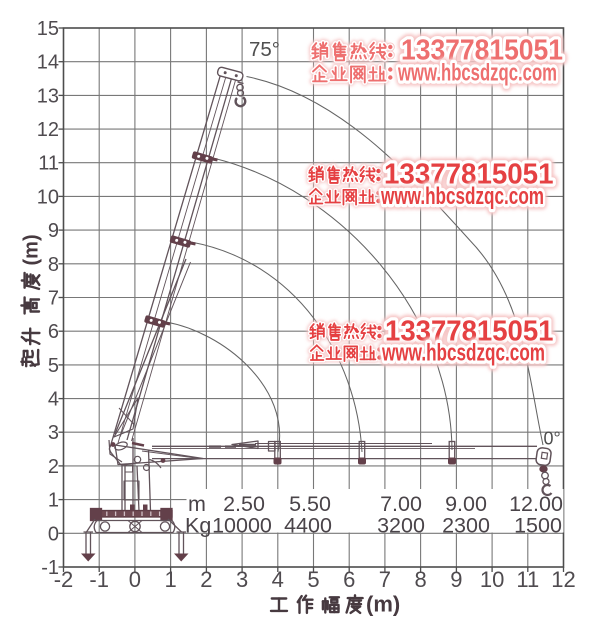 The image size is (600, 633). What do you see at coordinates (244, 504) in the screenshot?
I see `svg-text: 2.50` at bounding box center [244, 504].